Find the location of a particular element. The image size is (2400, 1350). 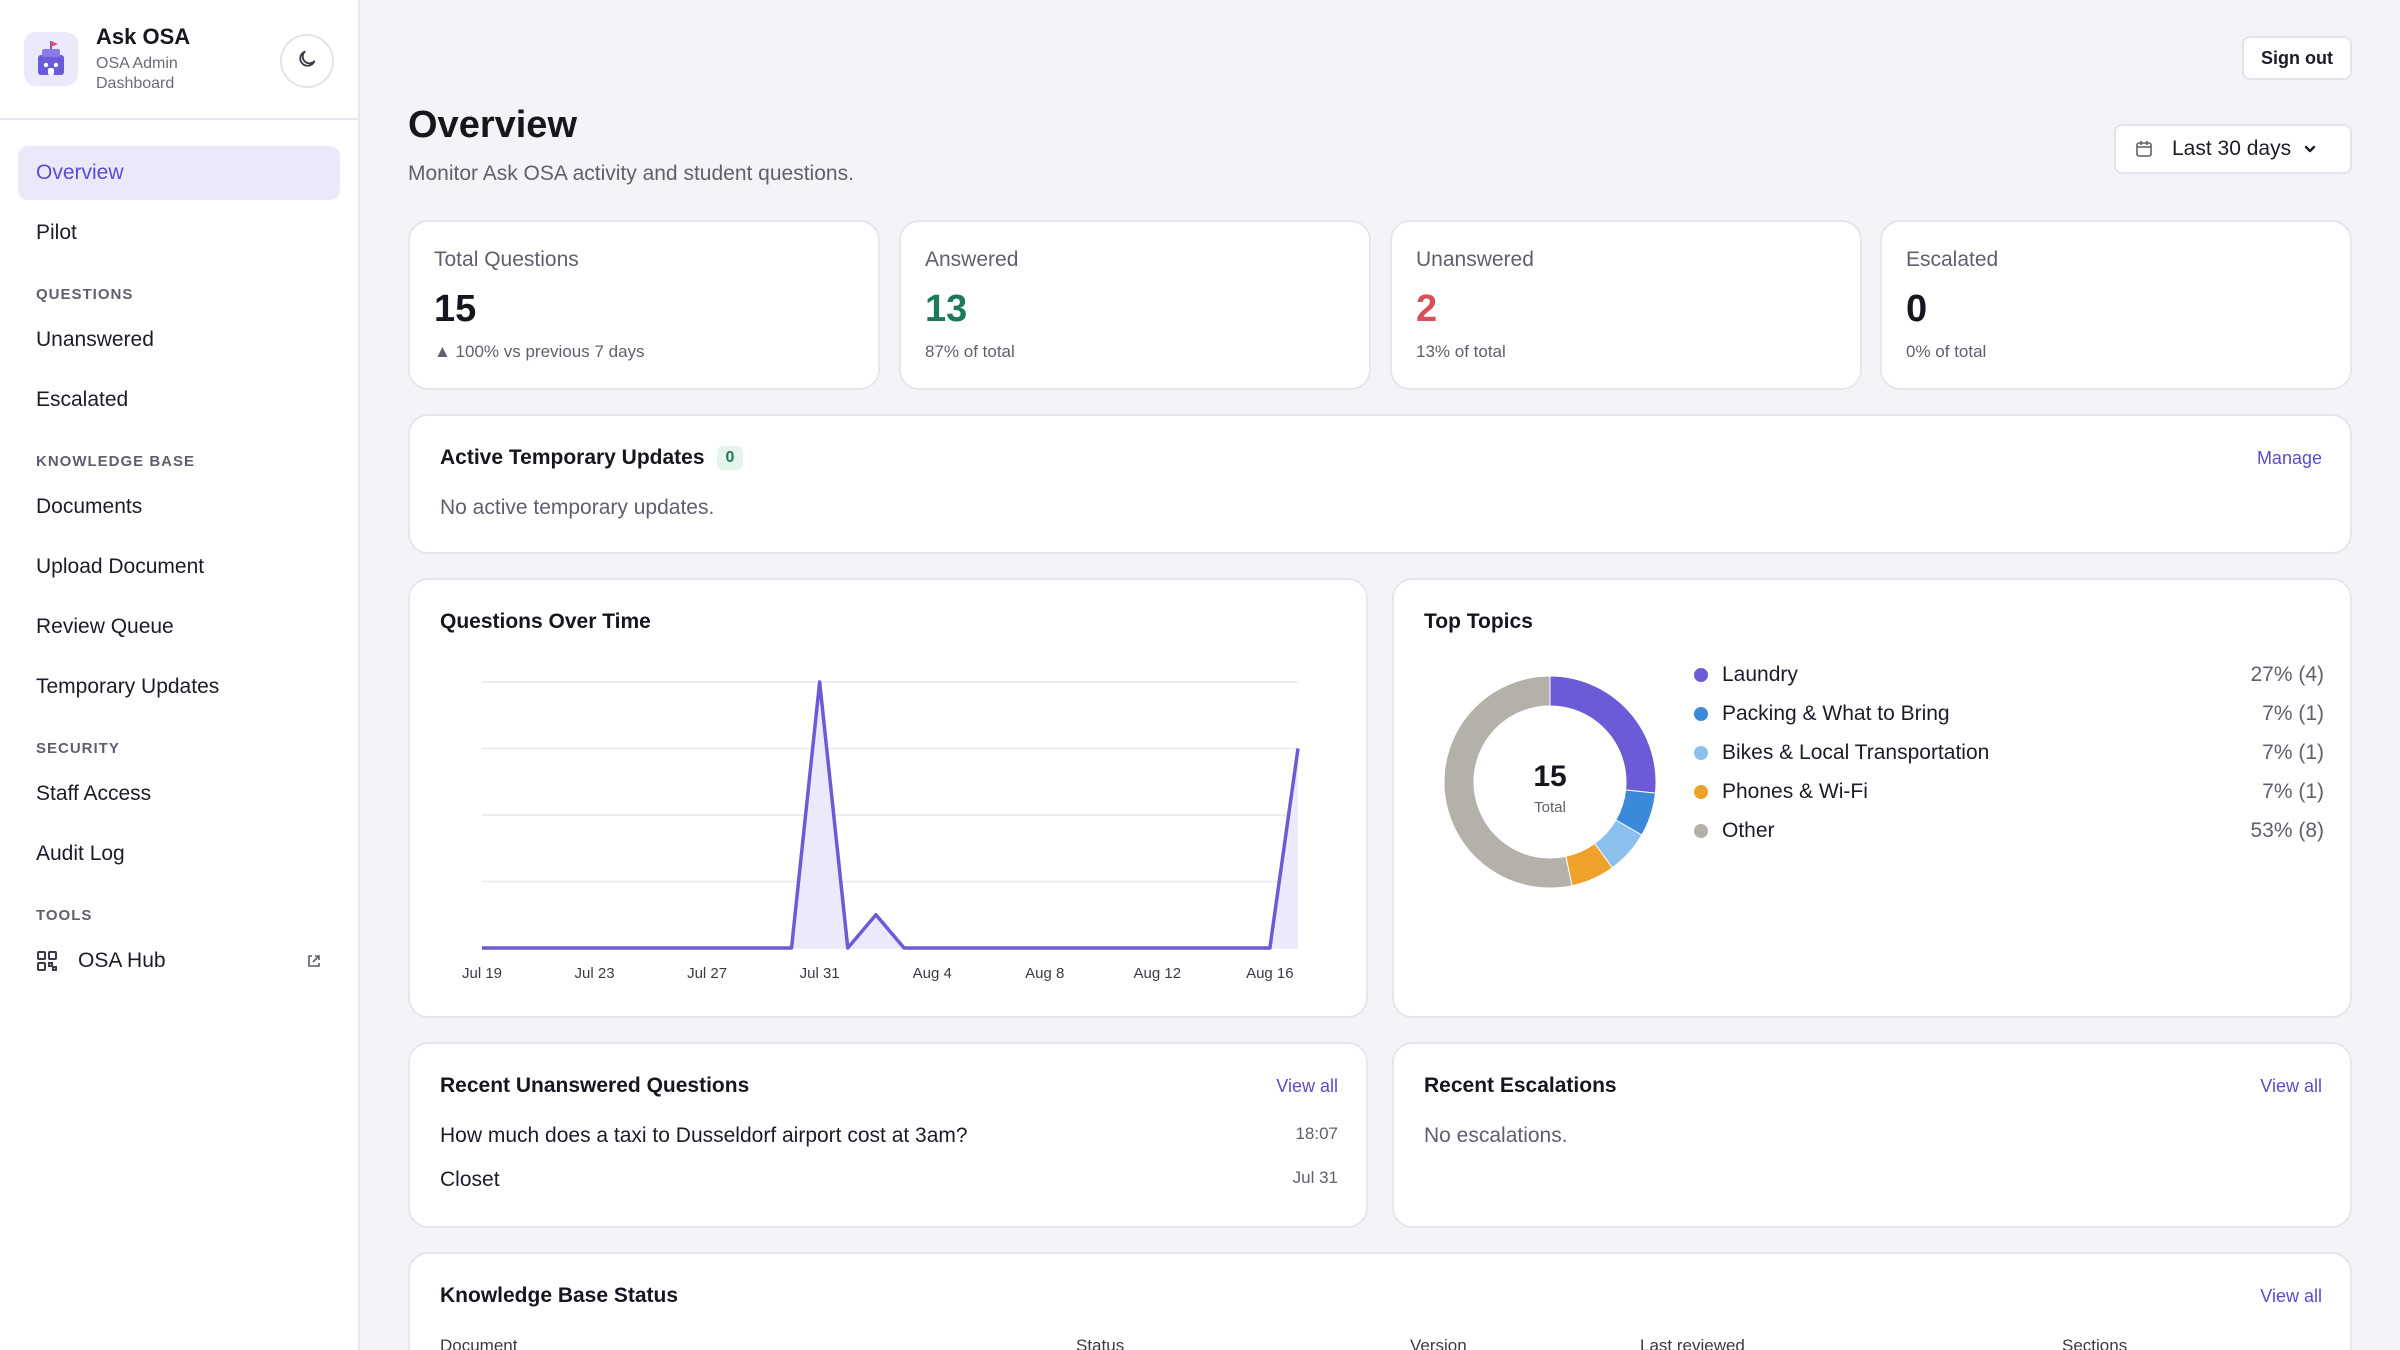

sidebar-section-tools: TOOLS is located at coordinates (64, 915).